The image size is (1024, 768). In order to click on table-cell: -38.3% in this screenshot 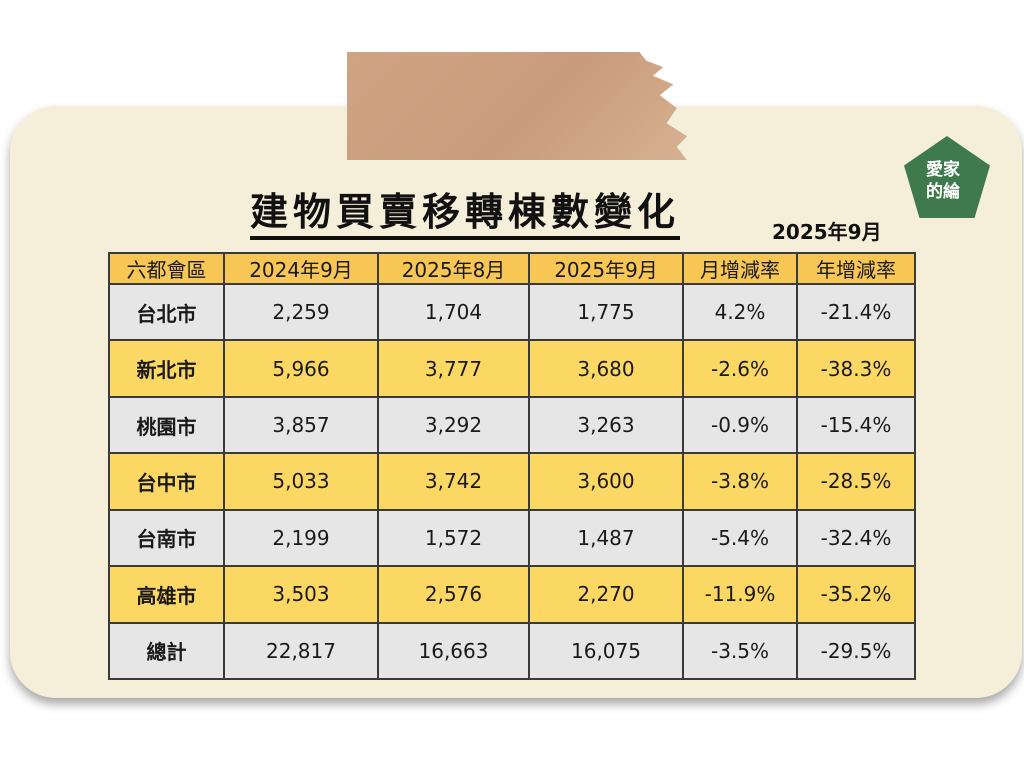, I will do `click(856, 368)`.